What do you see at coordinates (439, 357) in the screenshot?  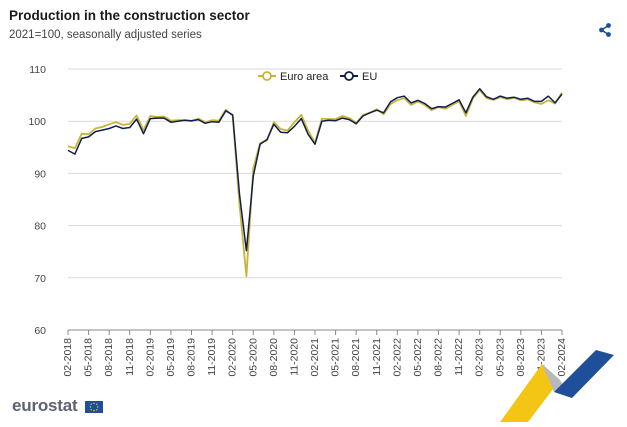 I see `x-tick-label: 08-2022` at bounding box center [439, 357].